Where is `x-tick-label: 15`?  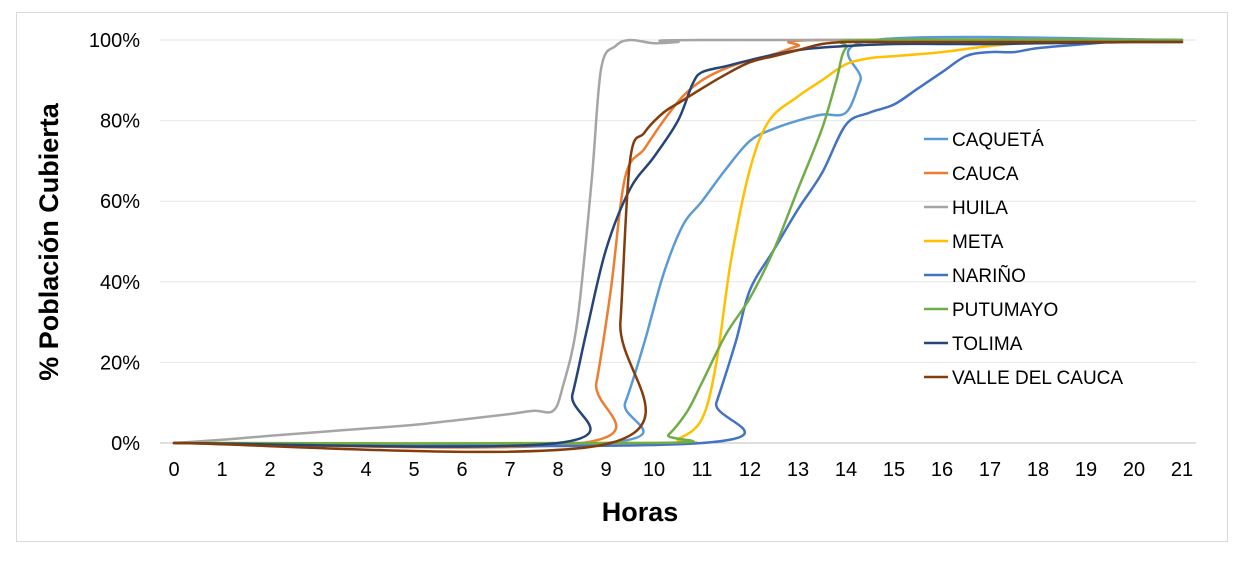
x-tick-label: 15 is located at coordinates (894, 470).